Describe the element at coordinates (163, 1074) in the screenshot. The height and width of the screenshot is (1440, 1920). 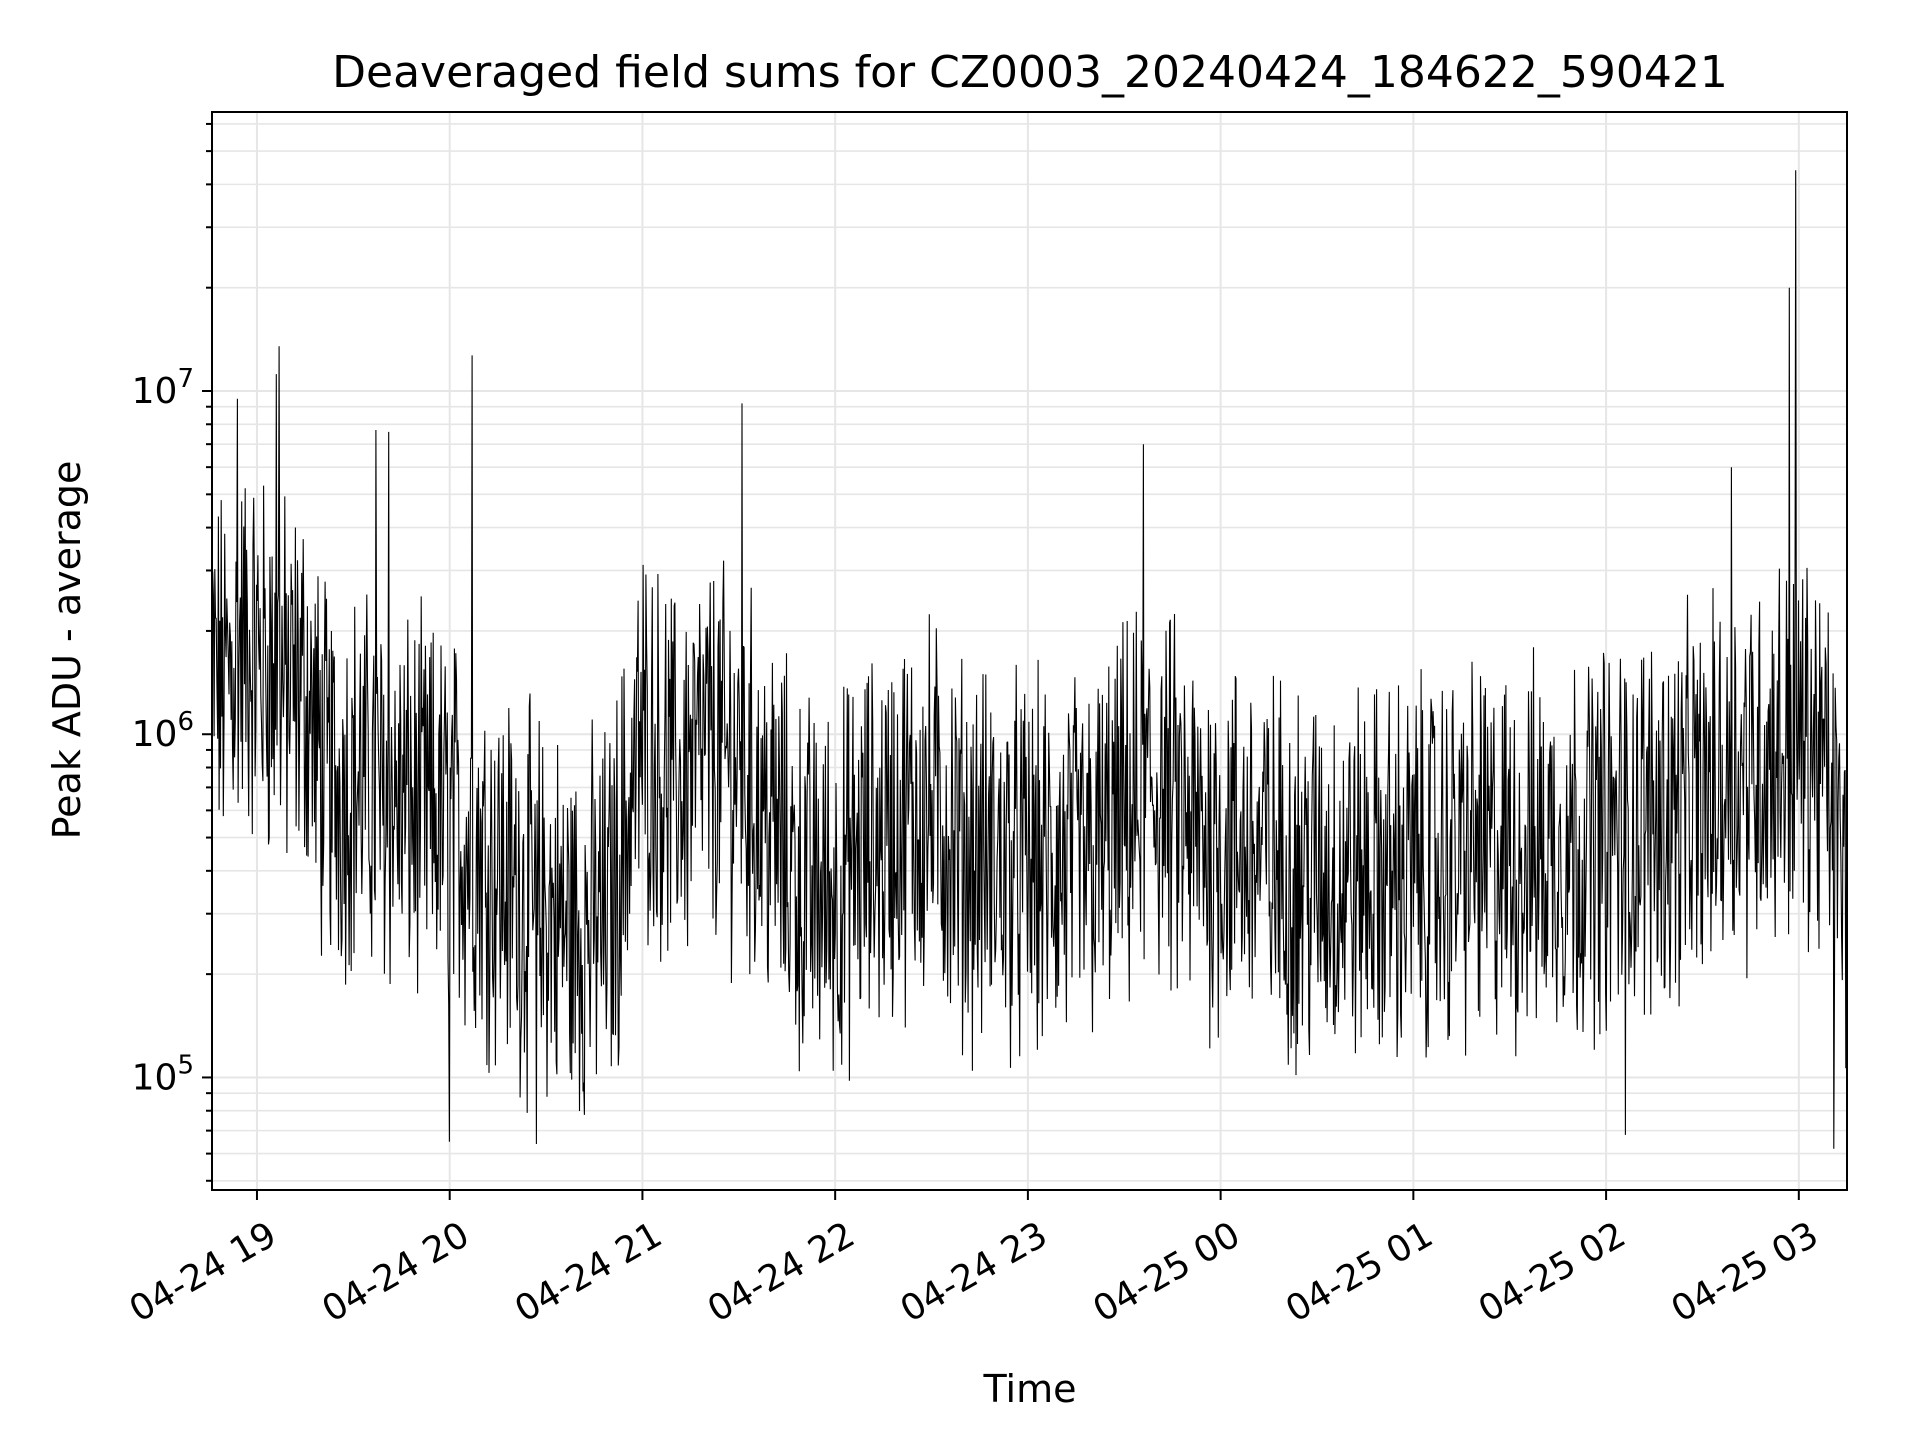
I see `y-tick-label: 10⁵` at that location.